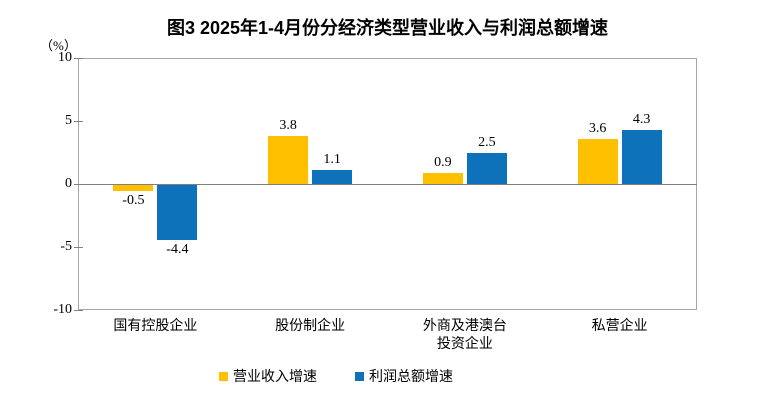 This screenshot has height=415, width=761. Describe the element at coordinates (155, 326) in the screenshot. I see `category-label: 国有控股企业` at that location.